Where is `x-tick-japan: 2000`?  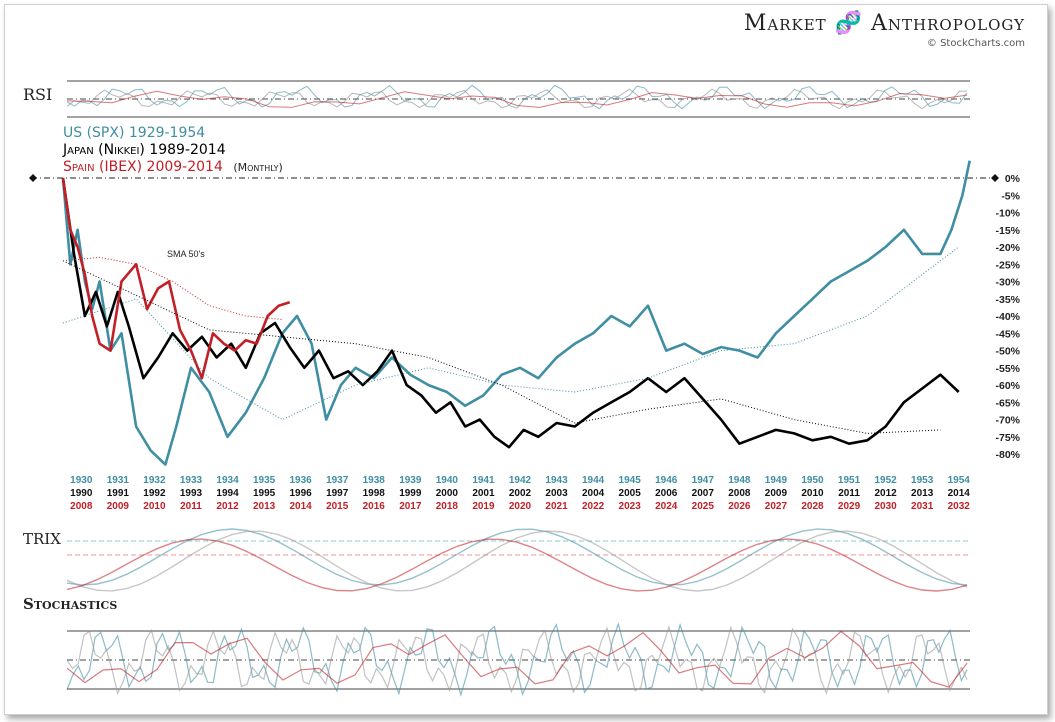
x-tick-japan: 2000 is located at coordinates (447, 493).